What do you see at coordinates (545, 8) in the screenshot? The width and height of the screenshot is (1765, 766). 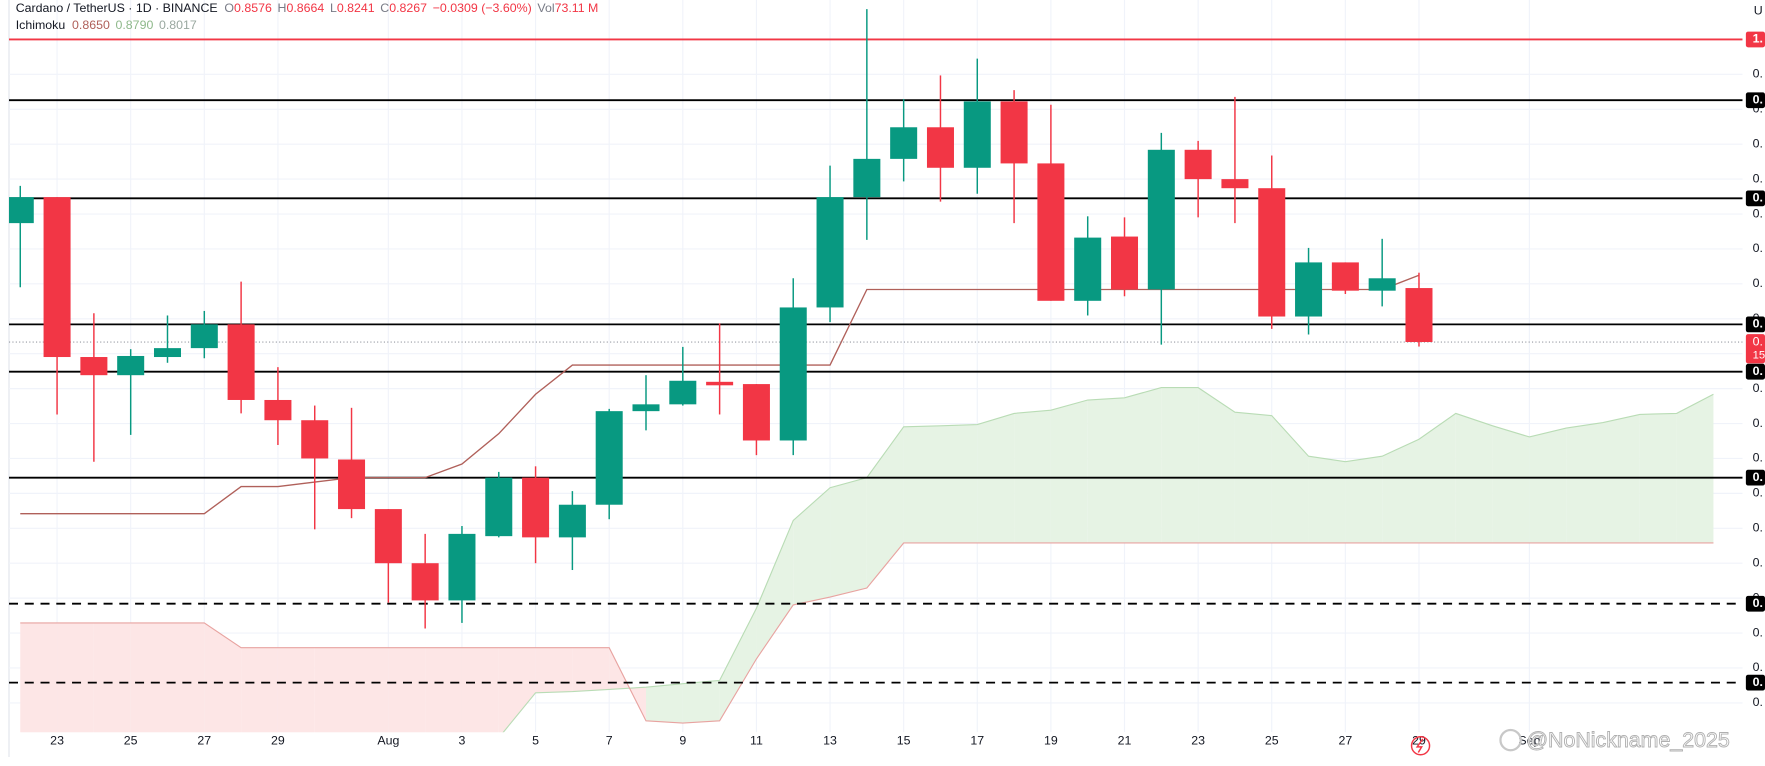 I see `vol-label: Vol` at bounding box center [545, 8].